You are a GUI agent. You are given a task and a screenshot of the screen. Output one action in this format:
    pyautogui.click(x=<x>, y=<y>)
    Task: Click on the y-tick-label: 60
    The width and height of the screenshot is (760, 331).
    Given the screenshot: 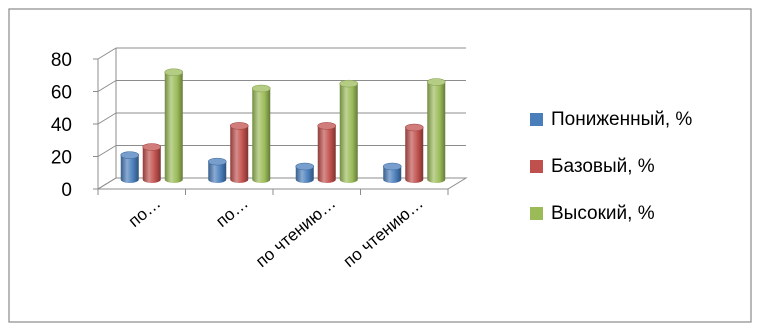 What is the action you would take?
    pyautogui.click(x=61, y=93)
    